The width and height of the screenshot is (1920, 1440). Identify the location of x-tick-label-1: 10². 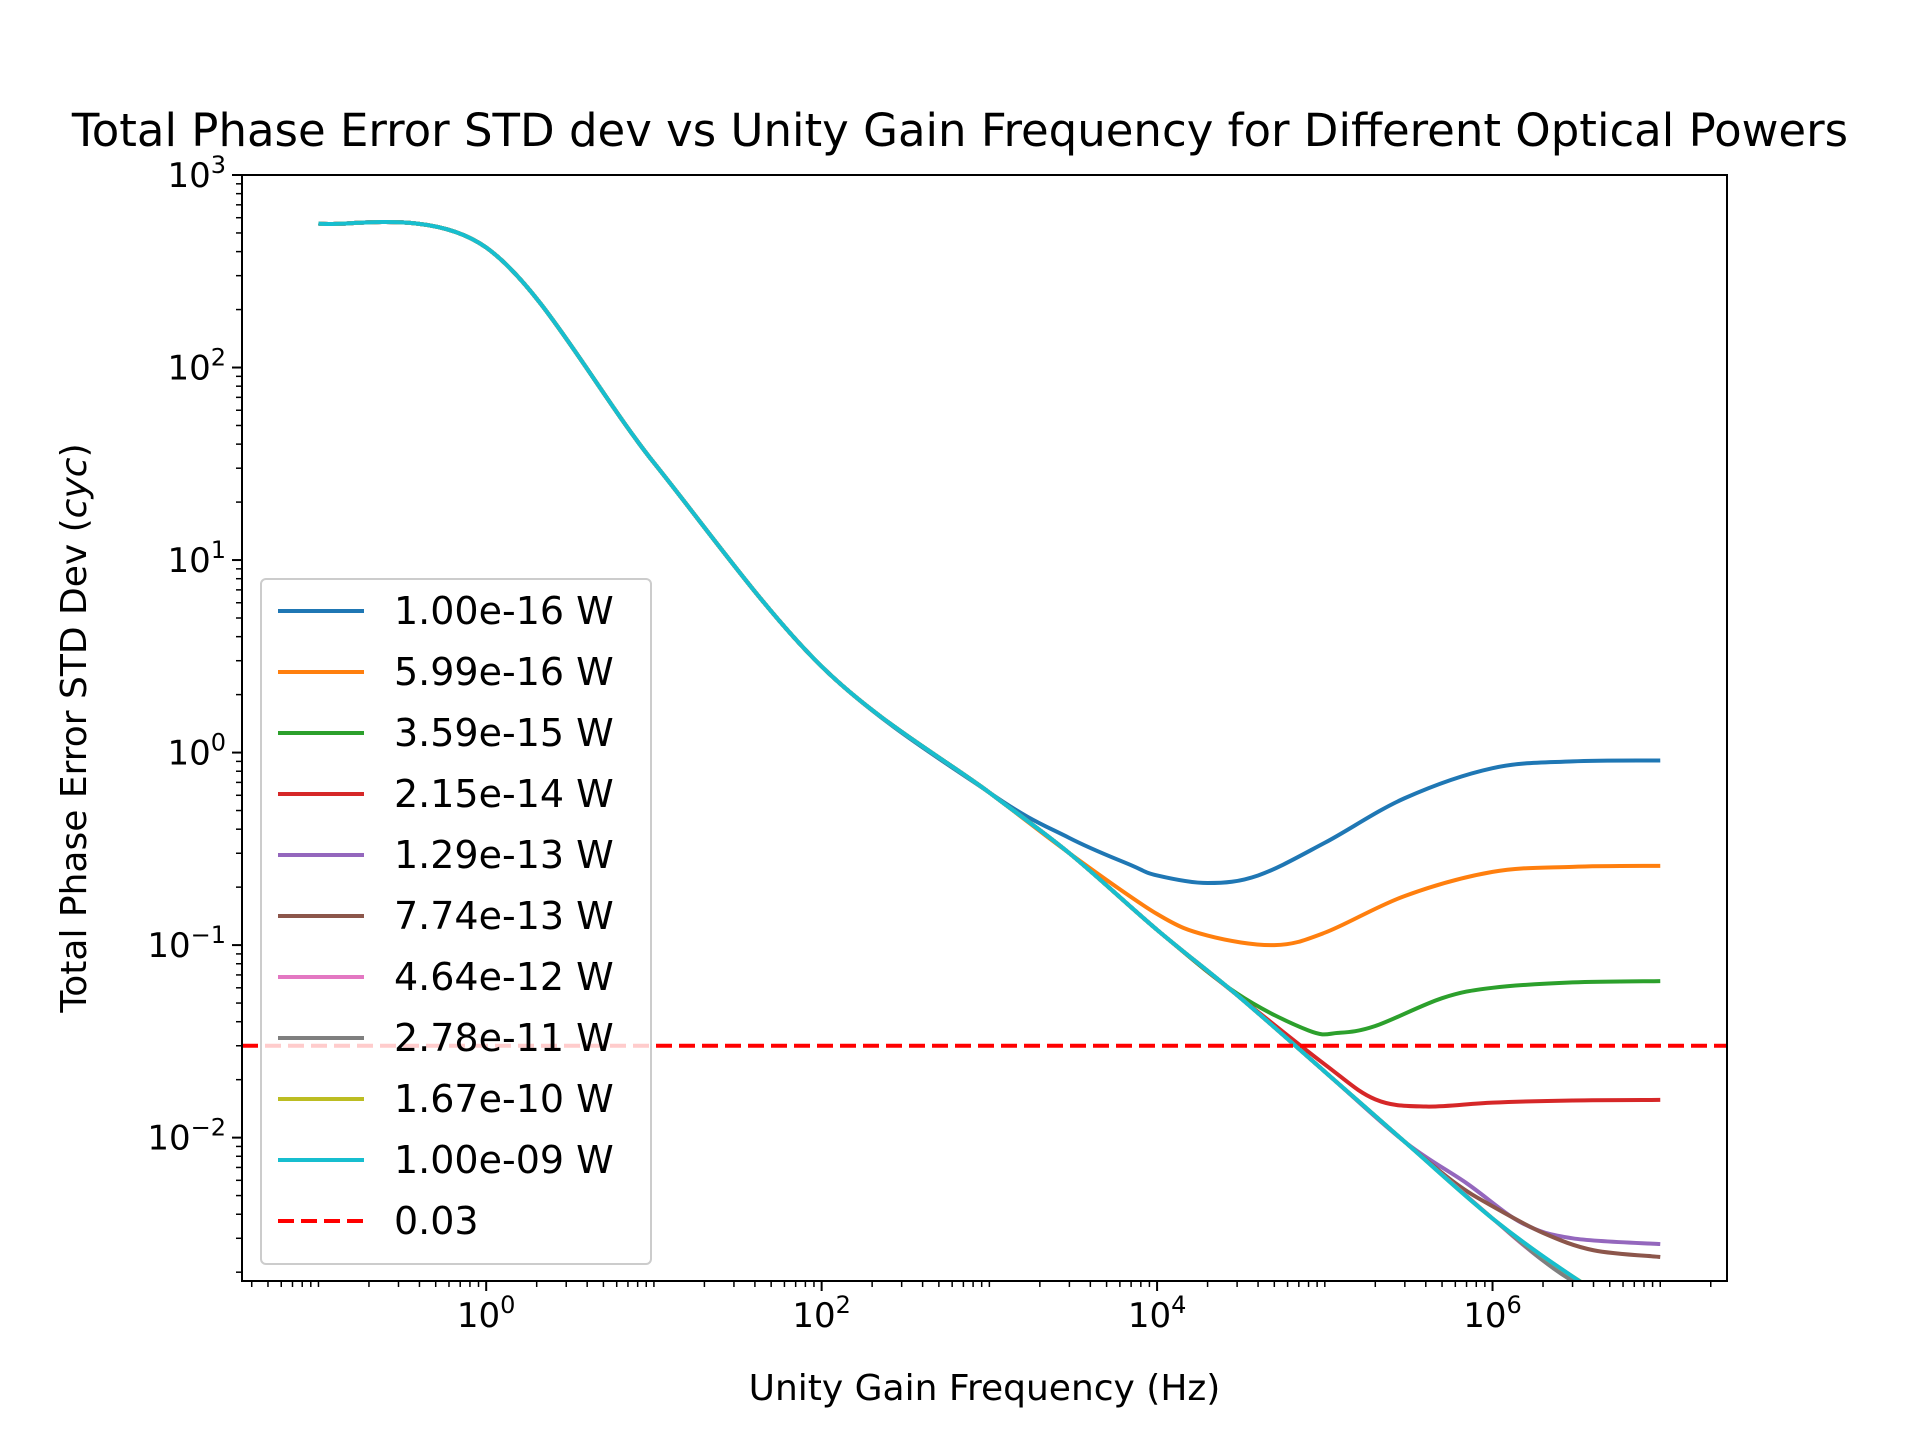
(821, 1313).